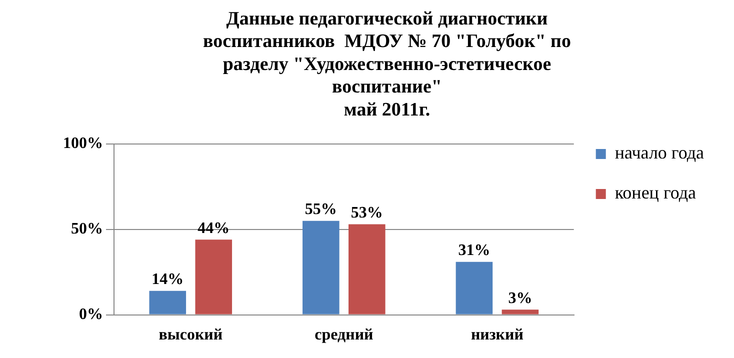  Describe the element at coordinates (344, 335) in the screenshot. I see `x-tick-label: средний` at that location.